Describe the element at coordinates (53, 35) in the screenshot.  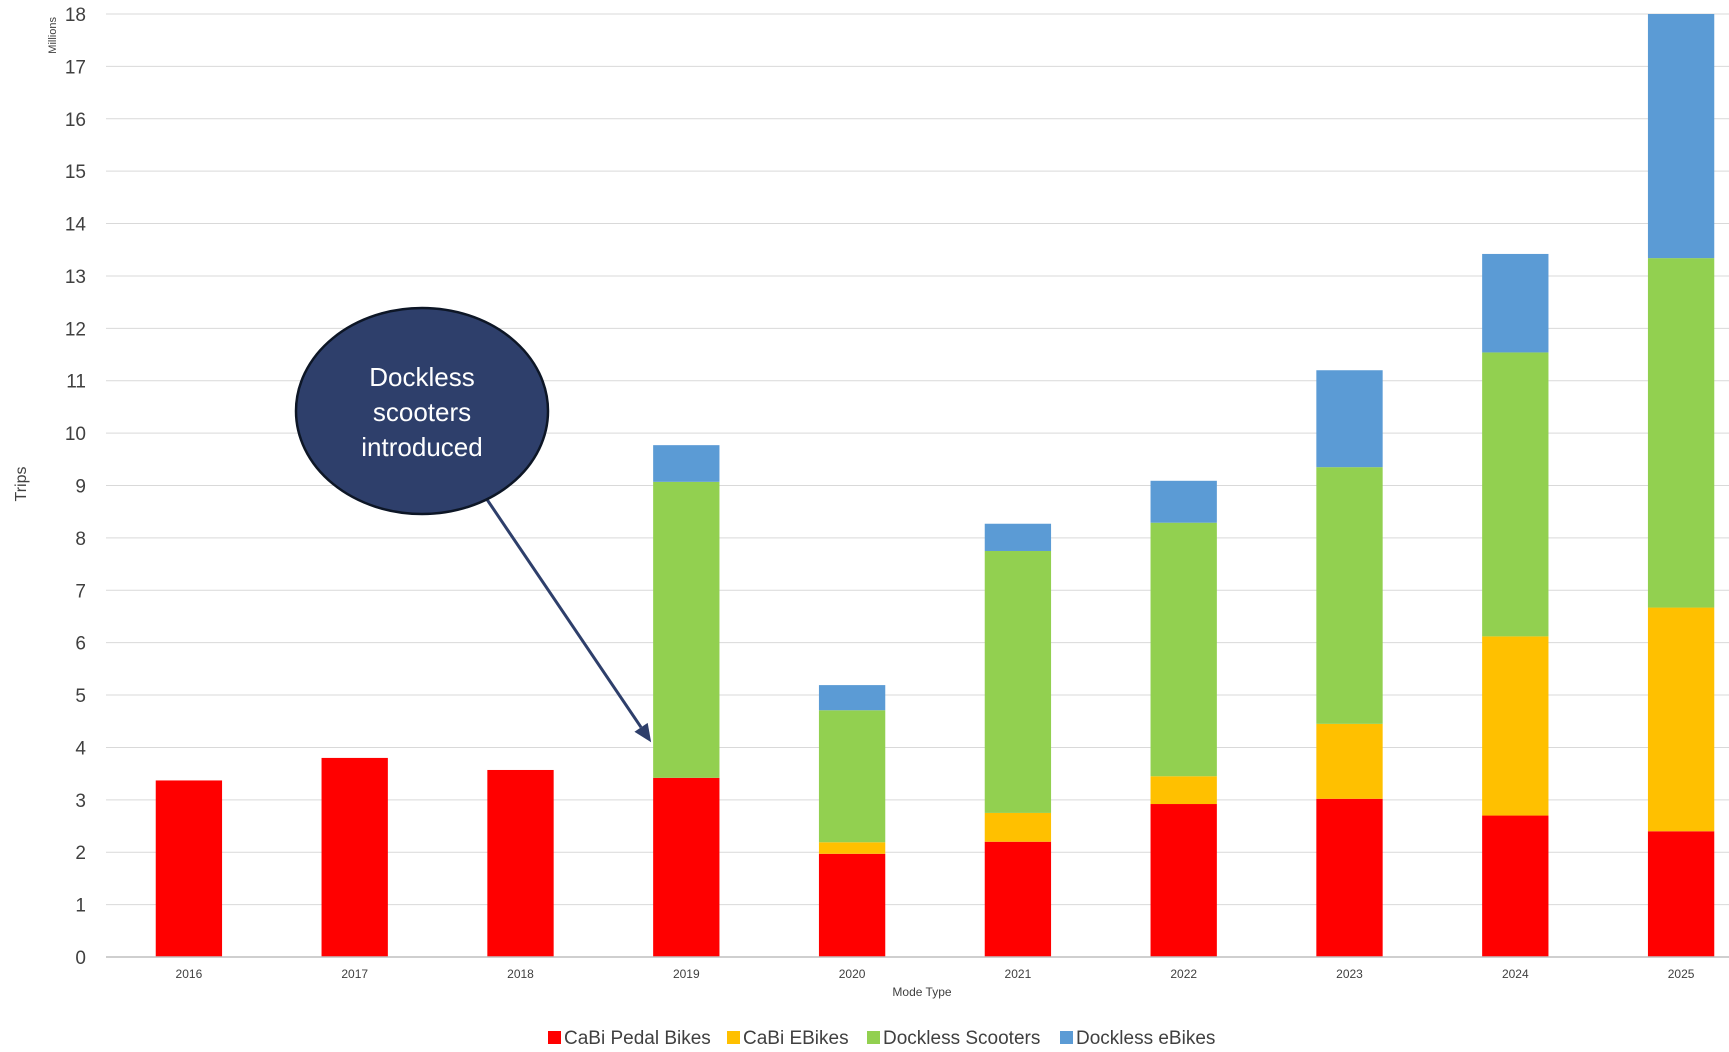
I see `y-axis-units-label: Millions` at that location.